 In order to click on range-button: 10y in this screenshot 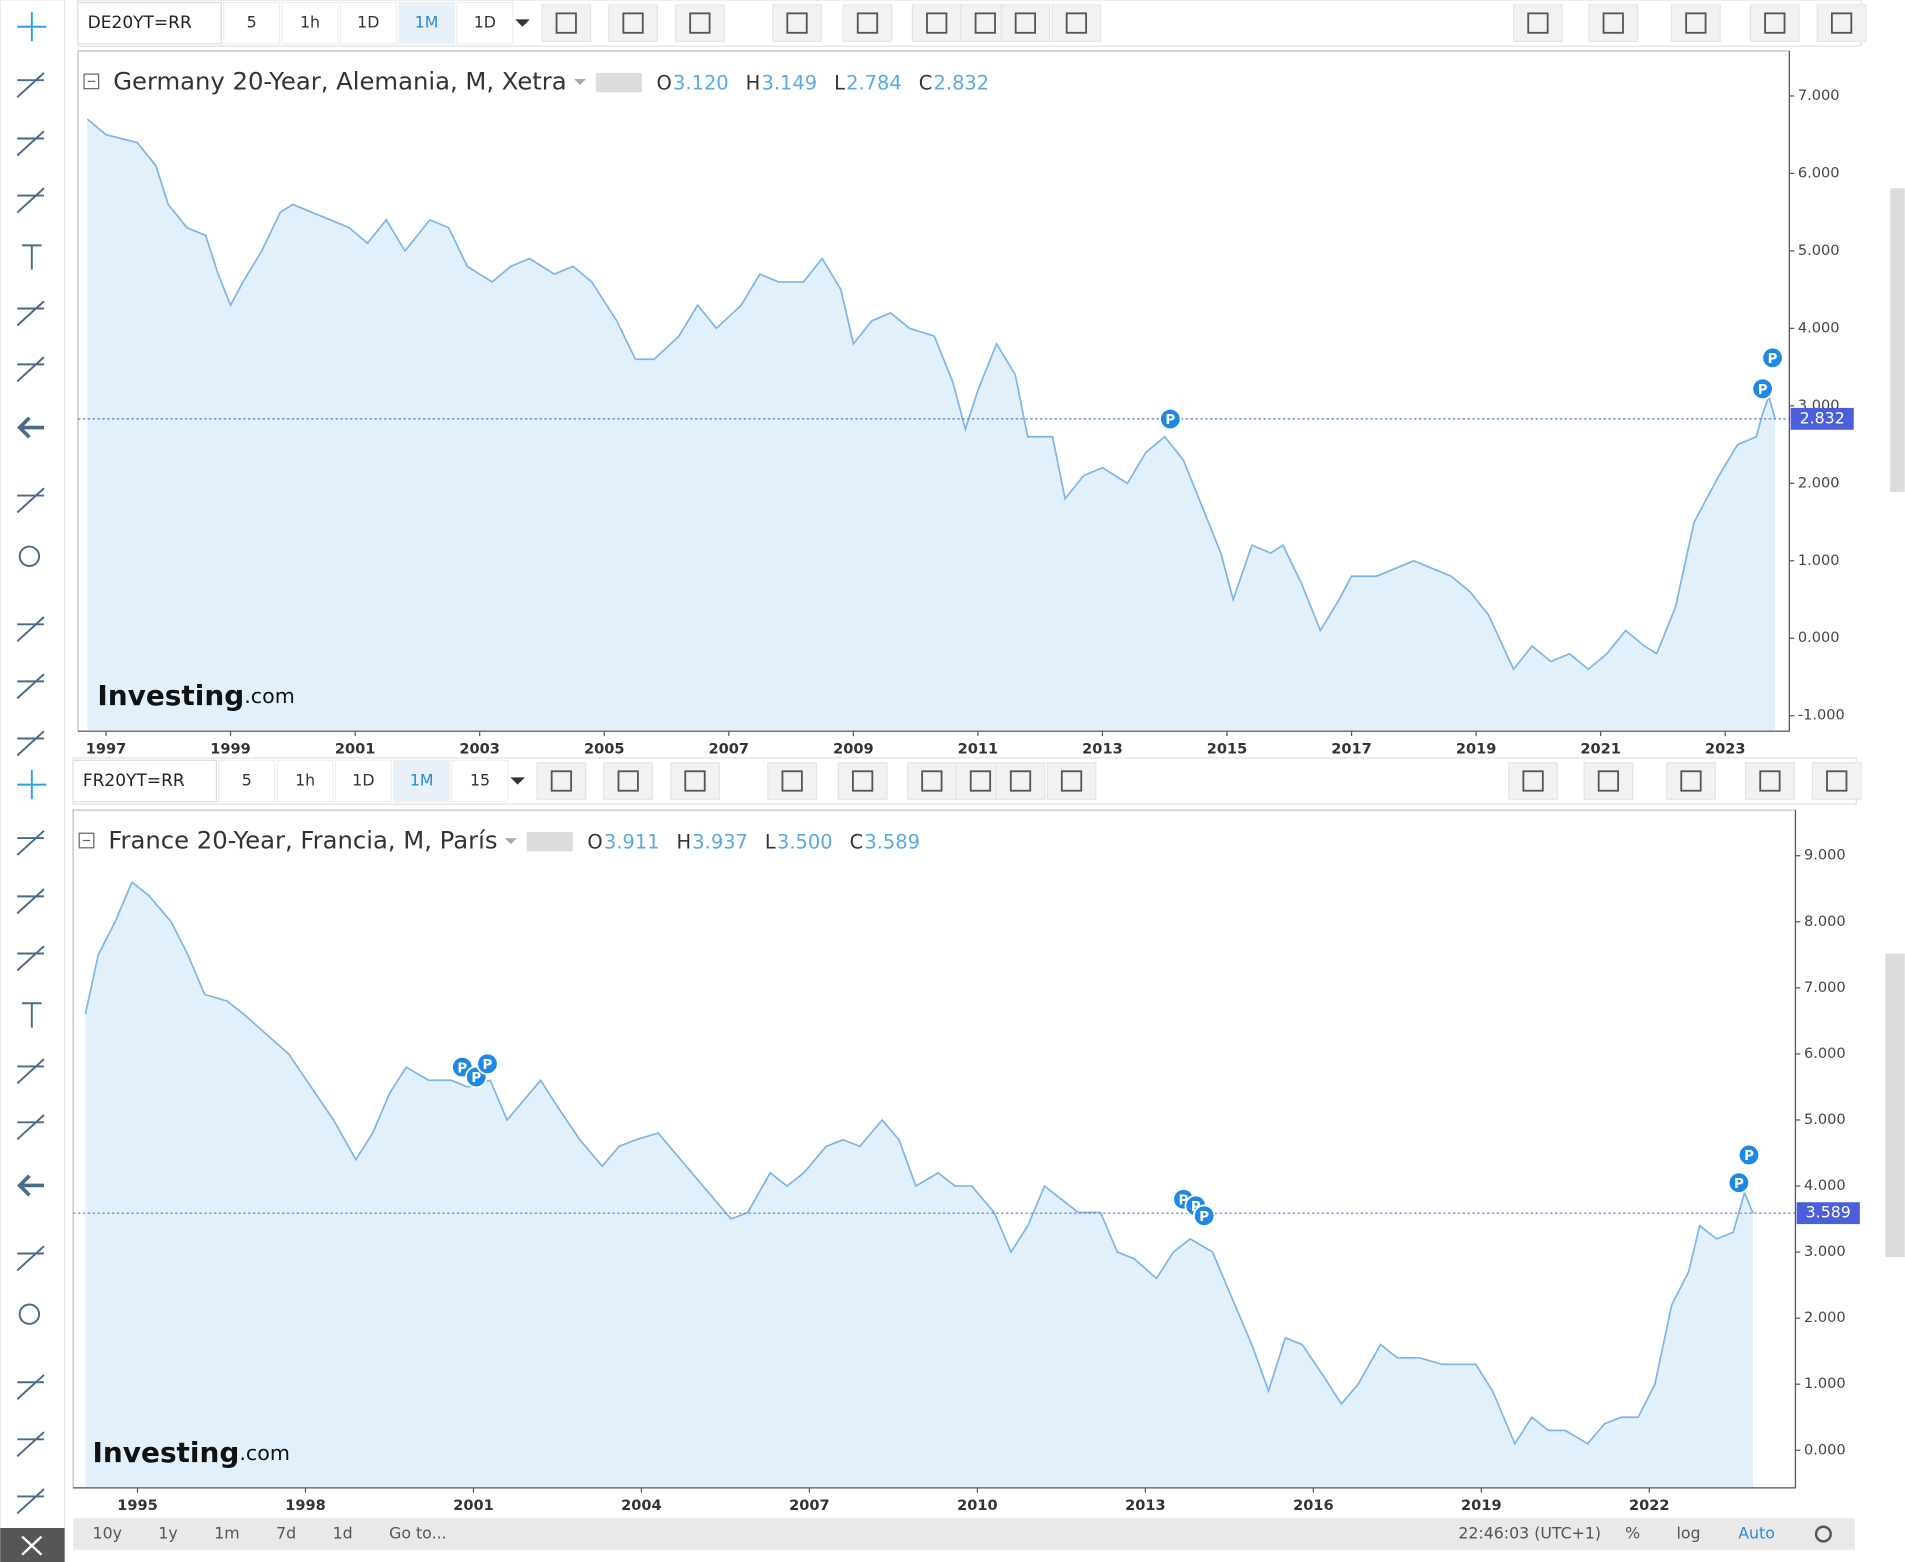, I will do `click(107, 1533)`.